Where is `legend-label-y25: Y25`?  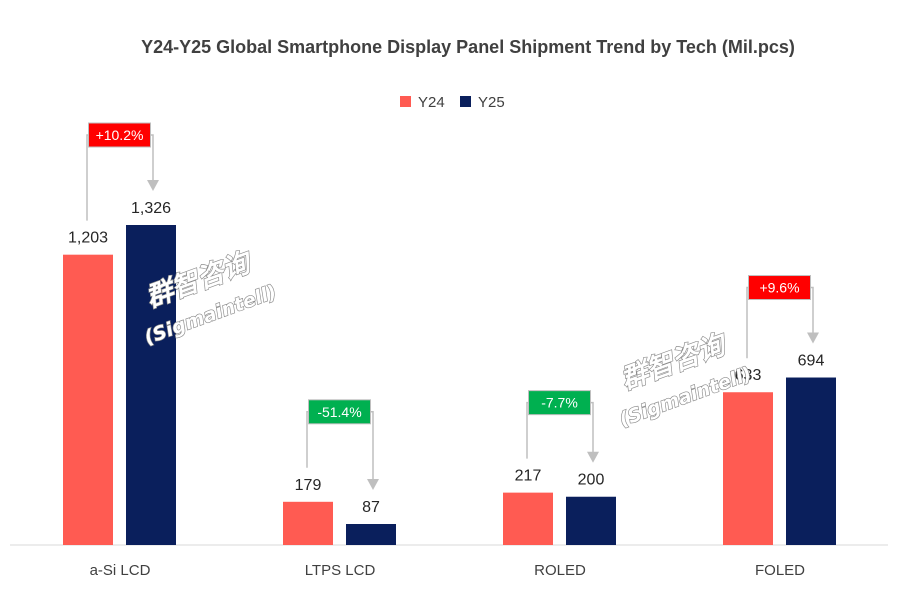
legend-label-y25: Y25 is located at coordinates (491, 102).